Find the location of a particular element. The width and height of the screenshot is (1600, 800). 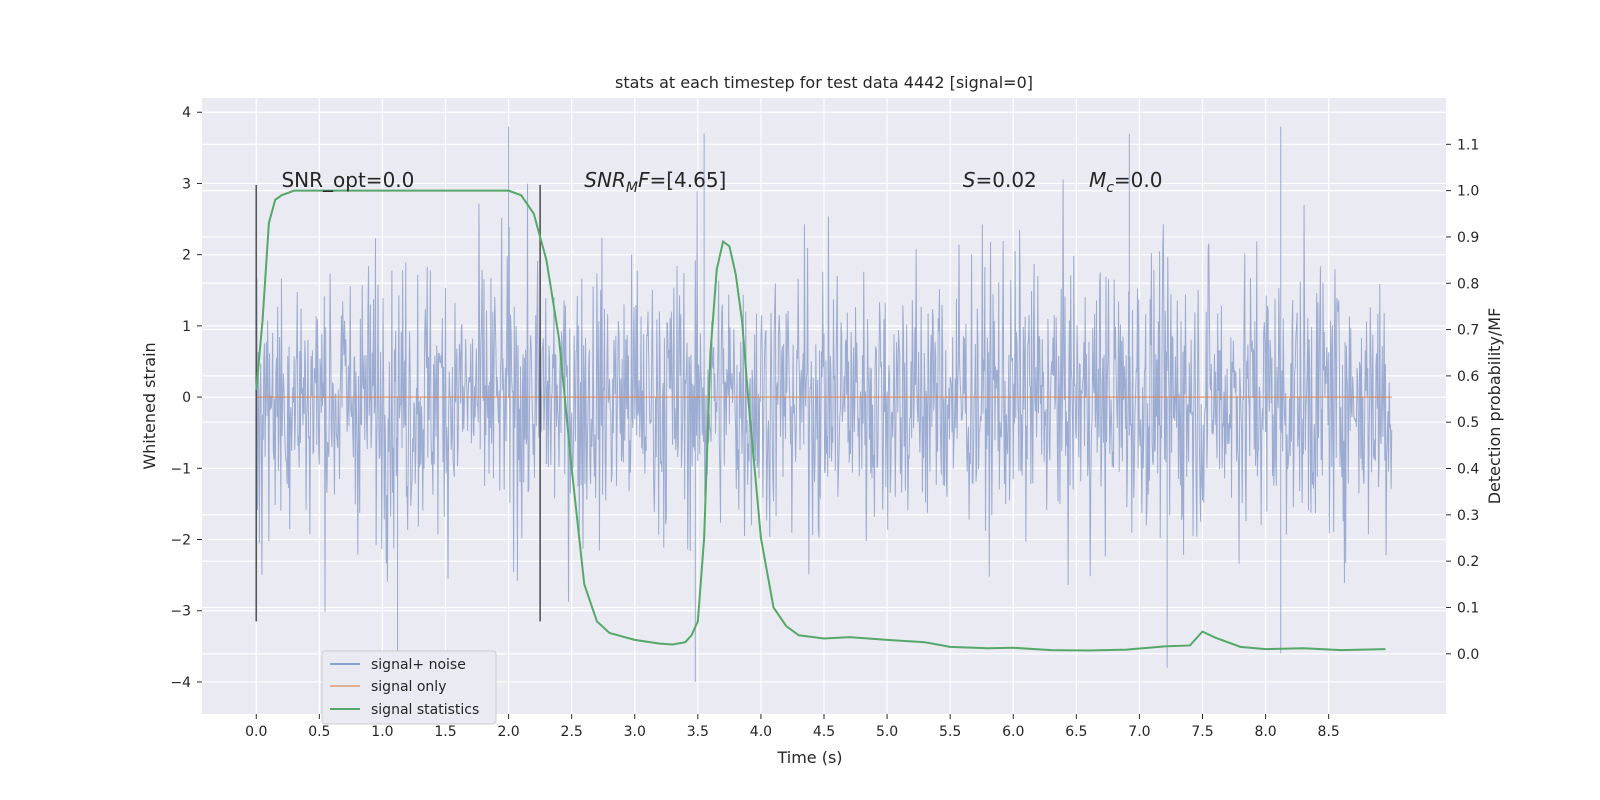

y-left-tick-label: −3 is located at coordinates (180, 612).